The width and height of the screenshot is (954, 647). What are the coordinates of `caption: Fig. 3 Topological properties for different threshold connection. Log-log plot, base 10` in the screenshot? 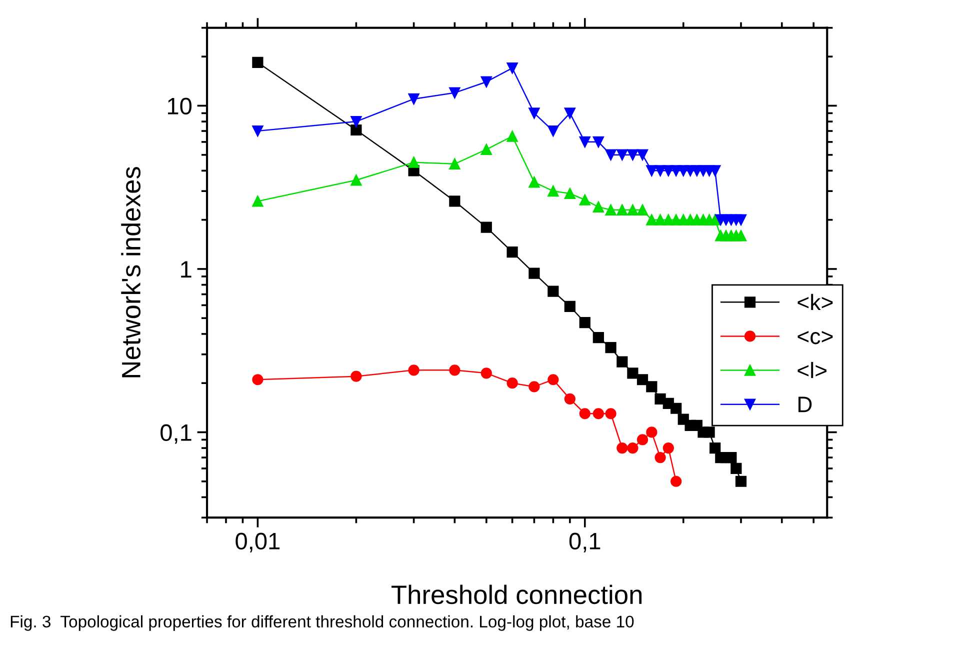 It's located at (322, 623).